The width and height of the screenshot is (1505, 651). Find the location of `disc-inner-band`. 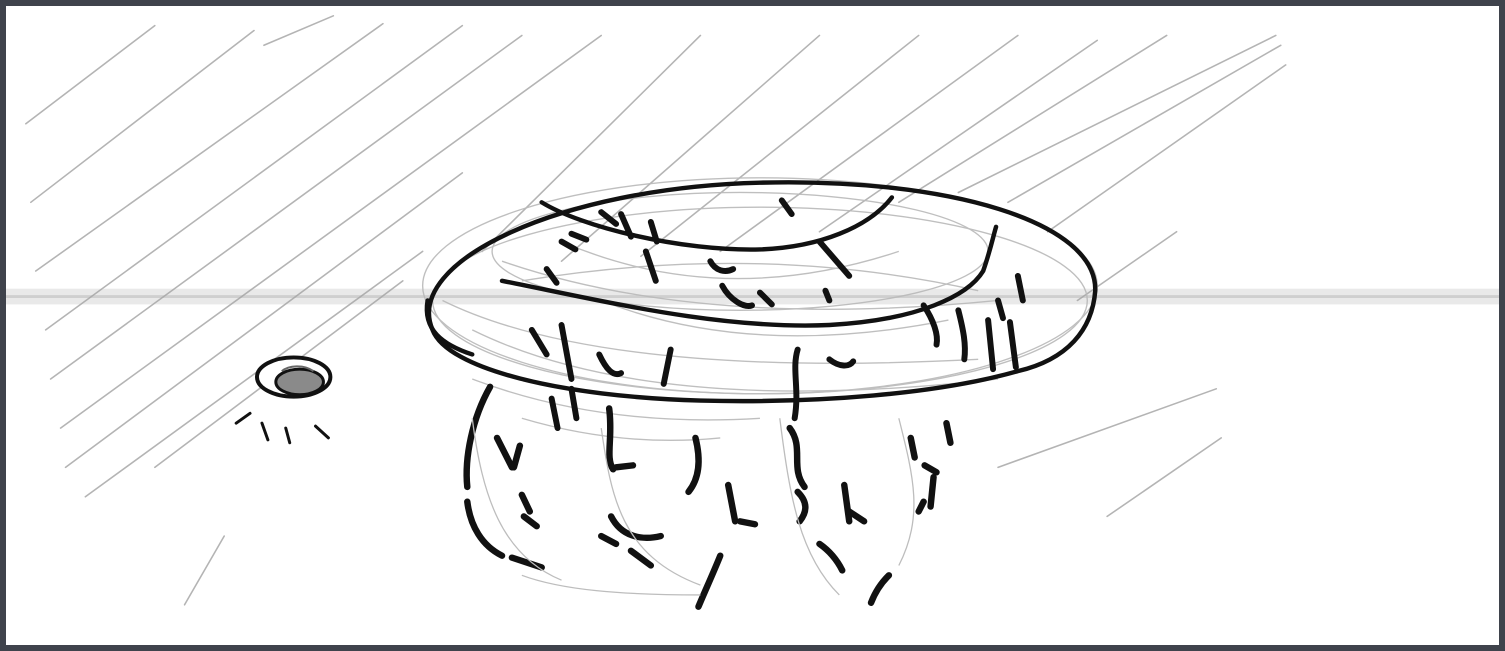

disc-inner-band is located at coordinates (749, 276).